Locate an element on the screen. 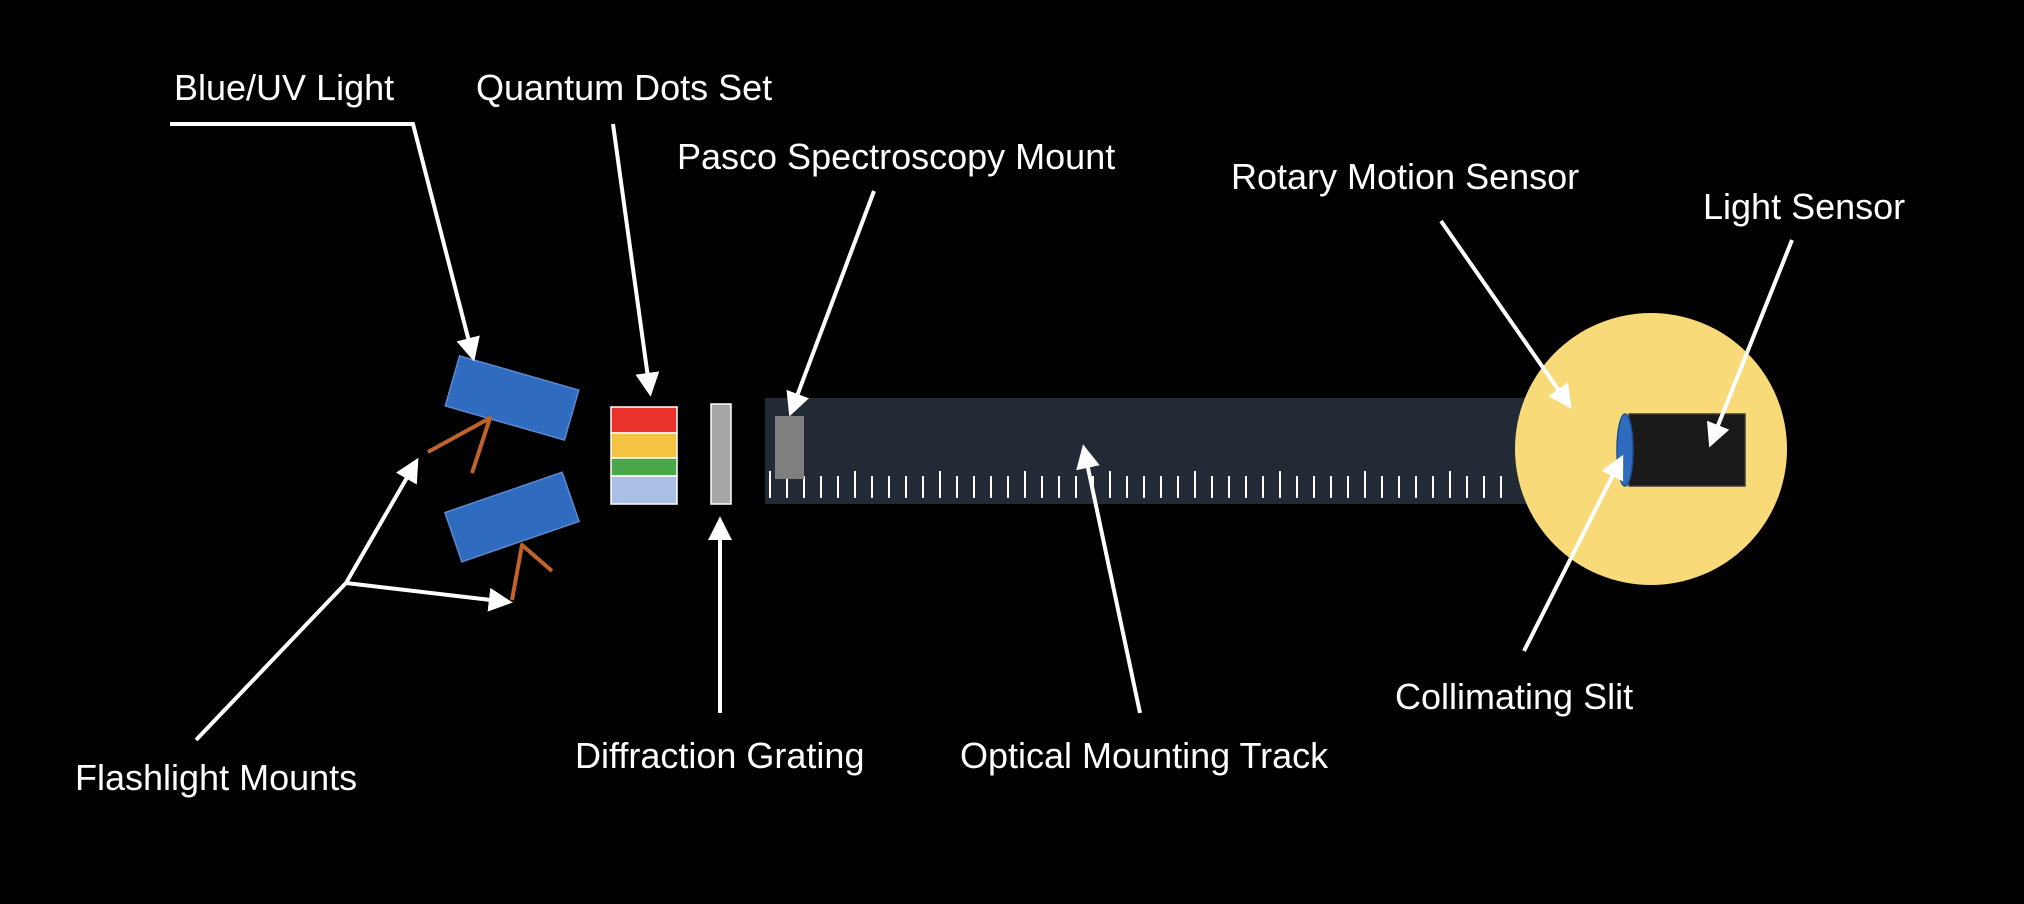  label-collimating-slit: Collimating Slit is located at coordinates (1514, 696).